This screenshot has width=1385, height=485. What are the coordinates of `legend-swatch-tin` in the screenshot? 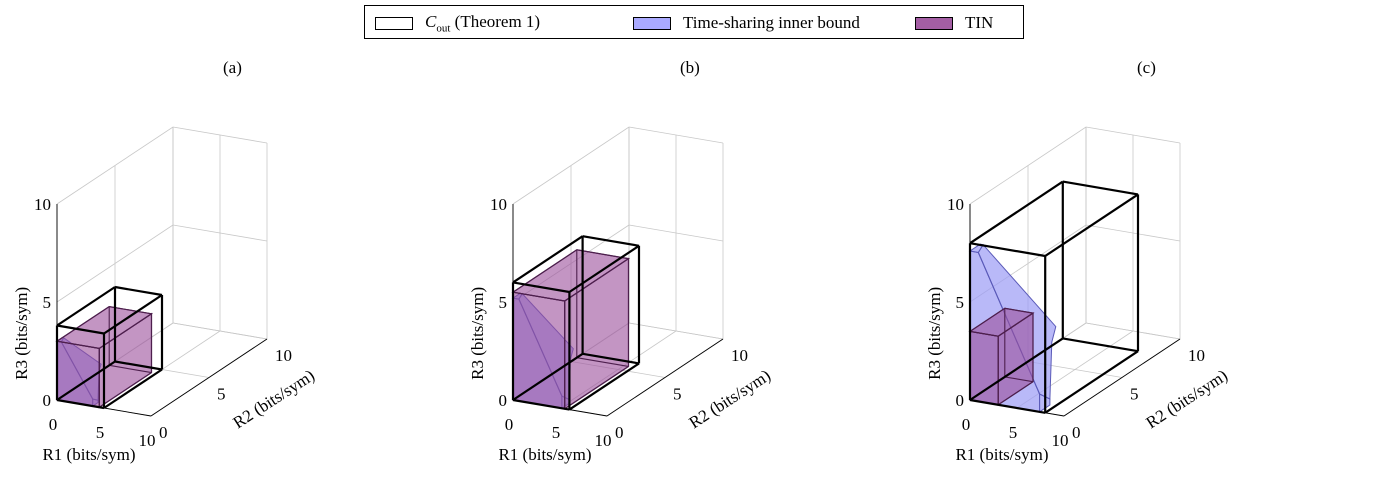 It's located at (934, 23).